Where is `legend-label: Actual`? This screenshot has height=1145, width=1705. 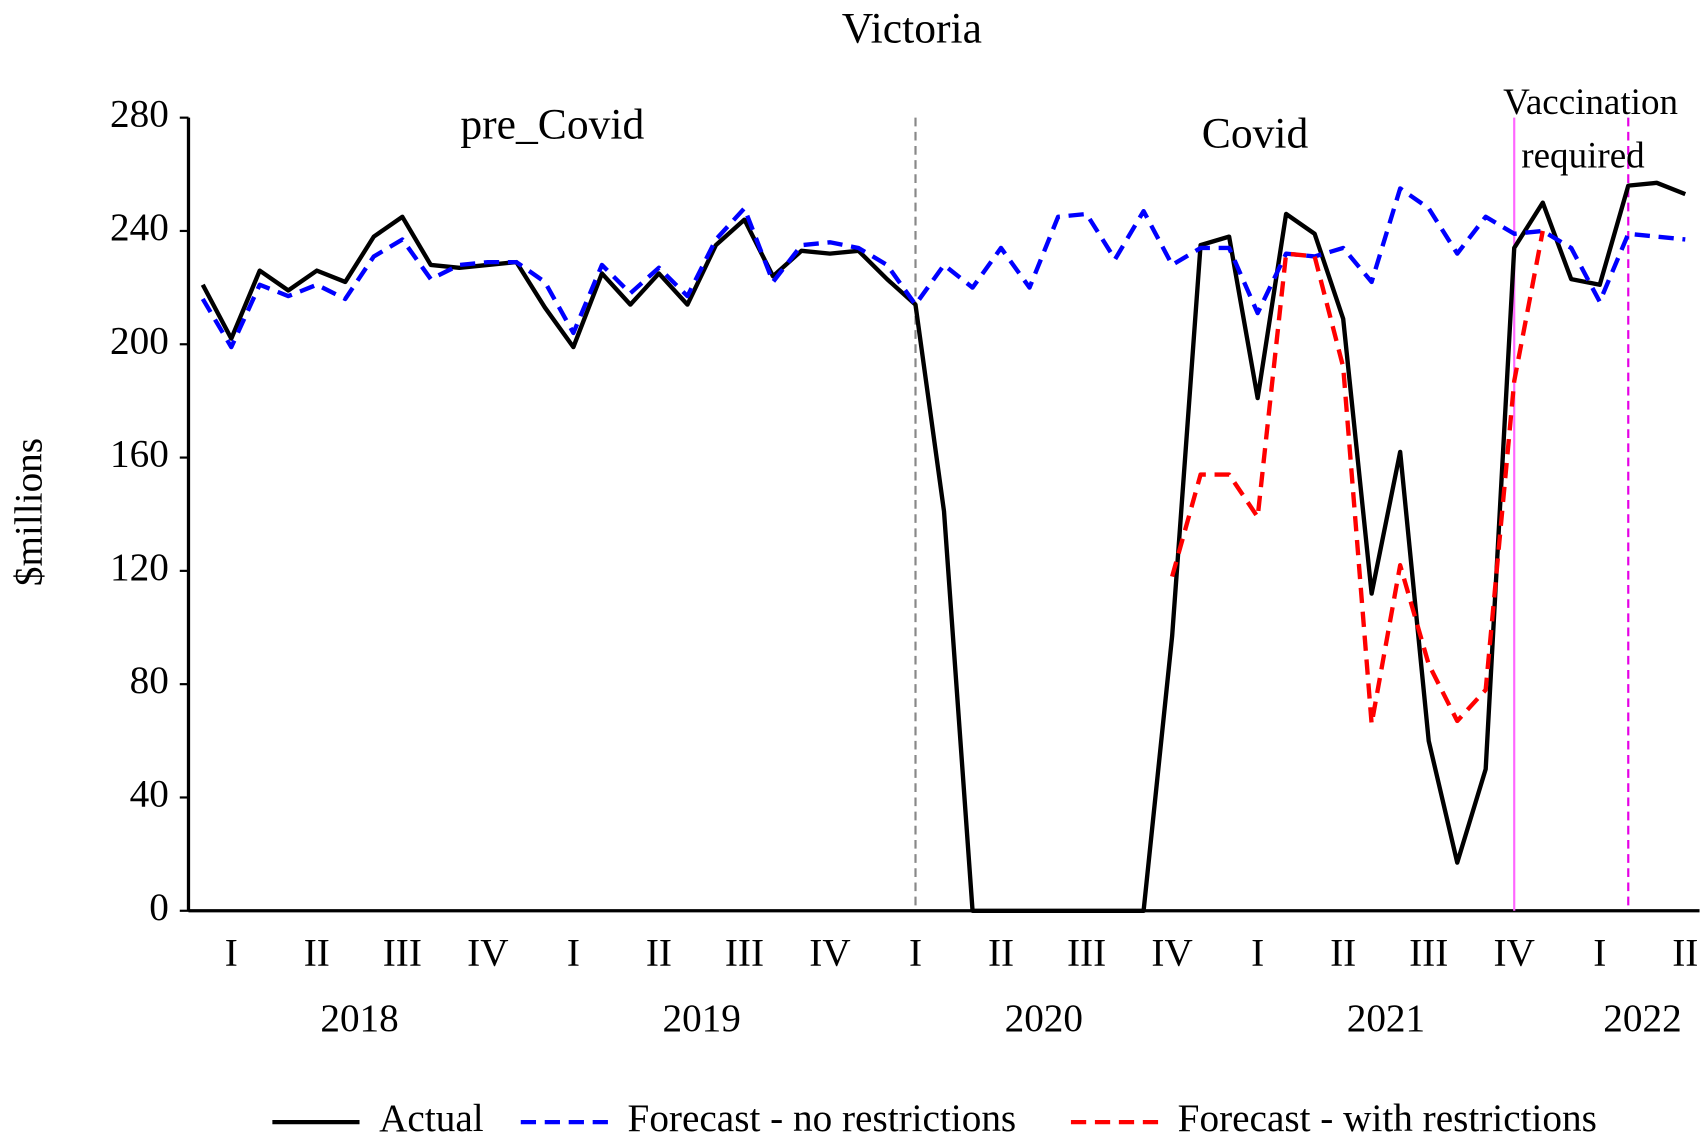 legend-label: Actual is located at coordinates (431, 1118).